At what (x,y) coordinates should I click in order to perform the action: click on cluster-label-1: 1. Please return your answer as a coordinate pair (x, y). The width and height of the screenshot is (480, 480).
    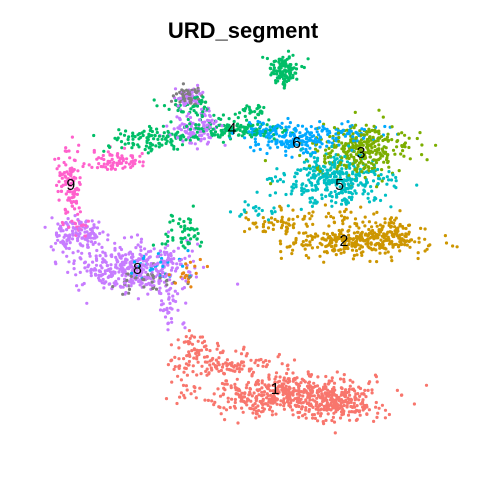
    Looking at the image, I should click on (275, 389).